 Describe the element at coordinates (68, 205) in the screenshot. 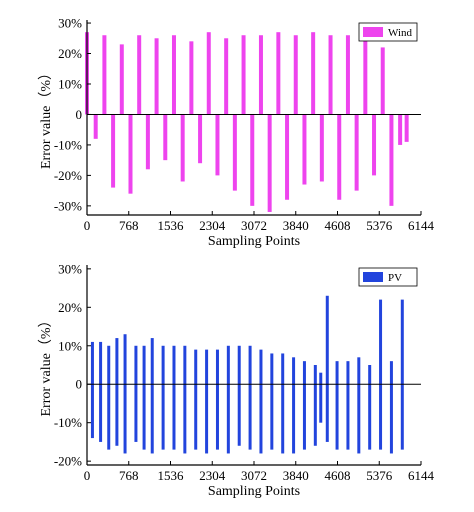

I see `y-tick-label: -30%` at that location.